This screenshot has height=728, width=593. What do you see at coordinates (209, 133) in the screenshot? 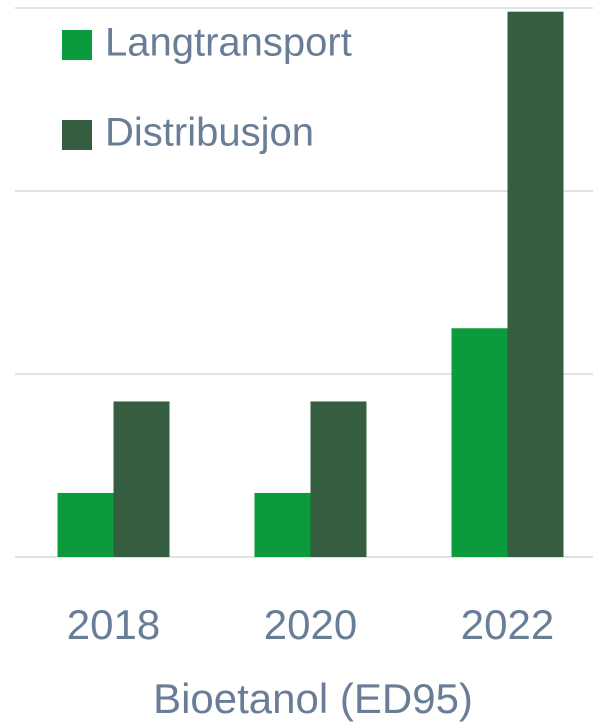
I see `legend-label: Distribusjon` at bounding box center [209, 133].